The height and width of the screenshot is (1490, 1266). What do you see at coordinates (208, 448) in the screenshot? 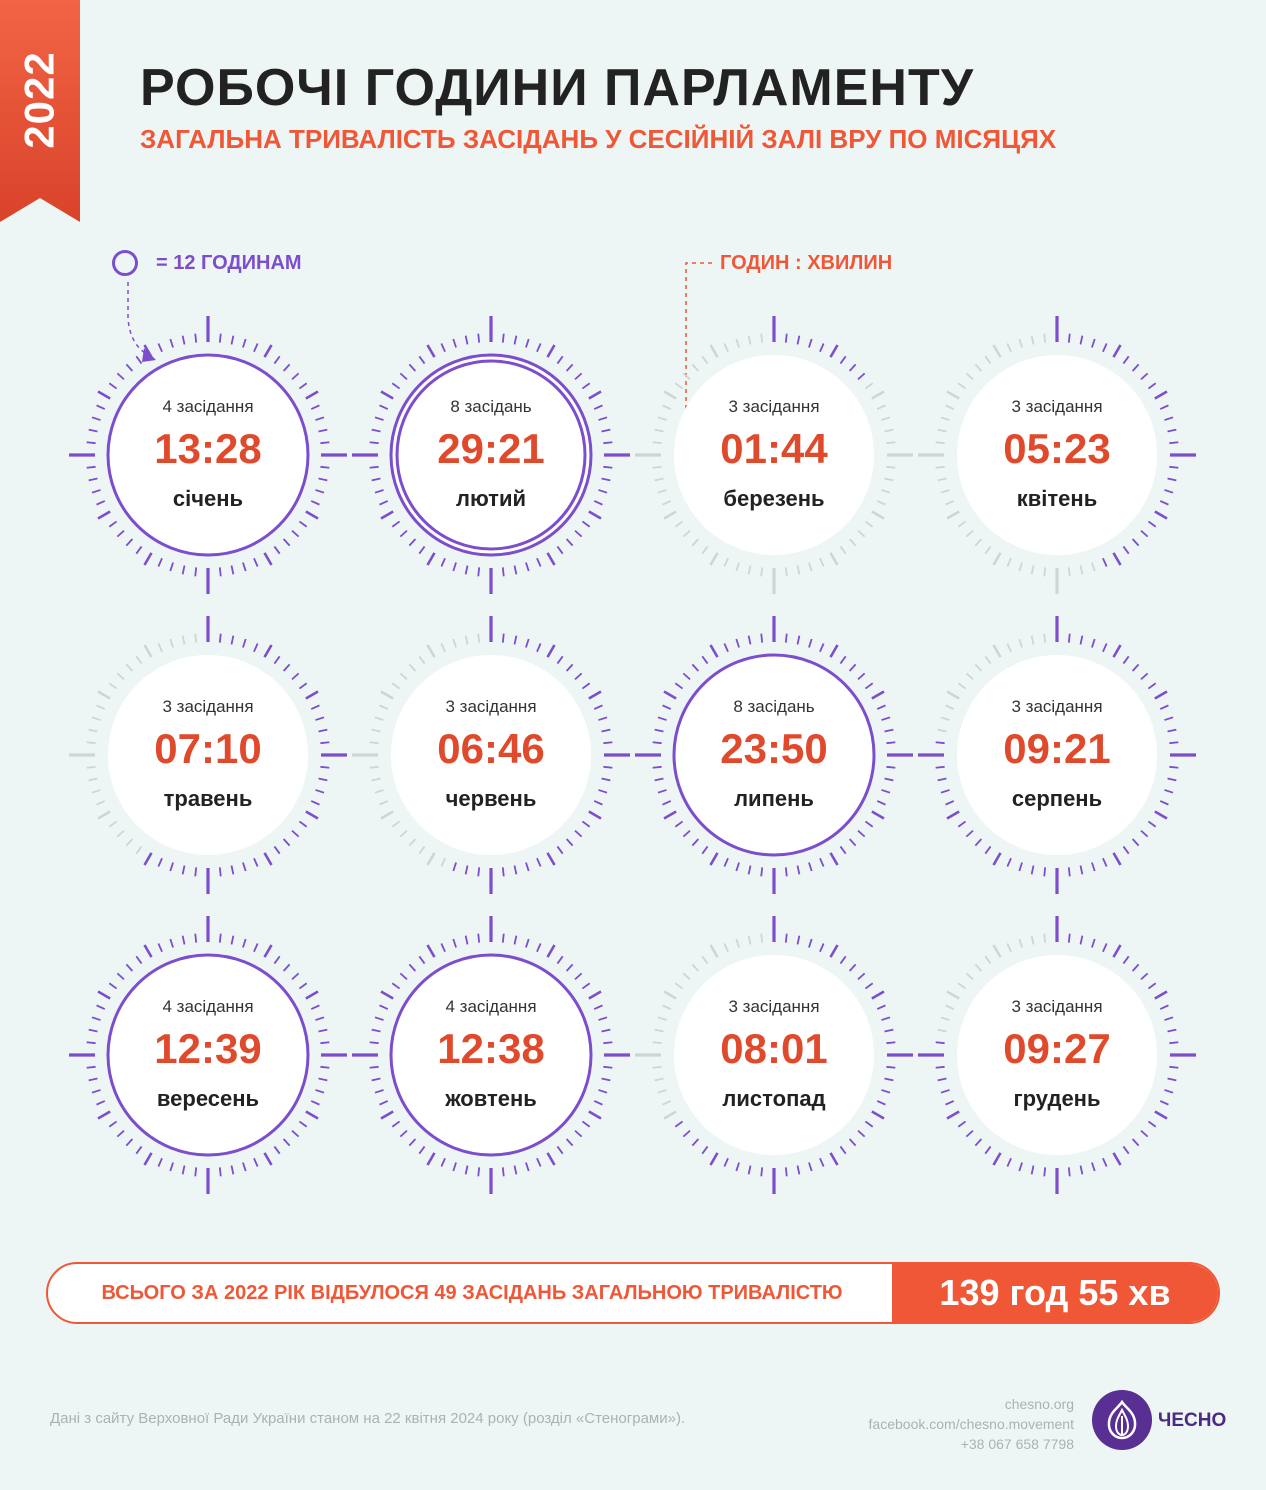
I see `dial-duration: 13:28` at bounding box center [208, 448].